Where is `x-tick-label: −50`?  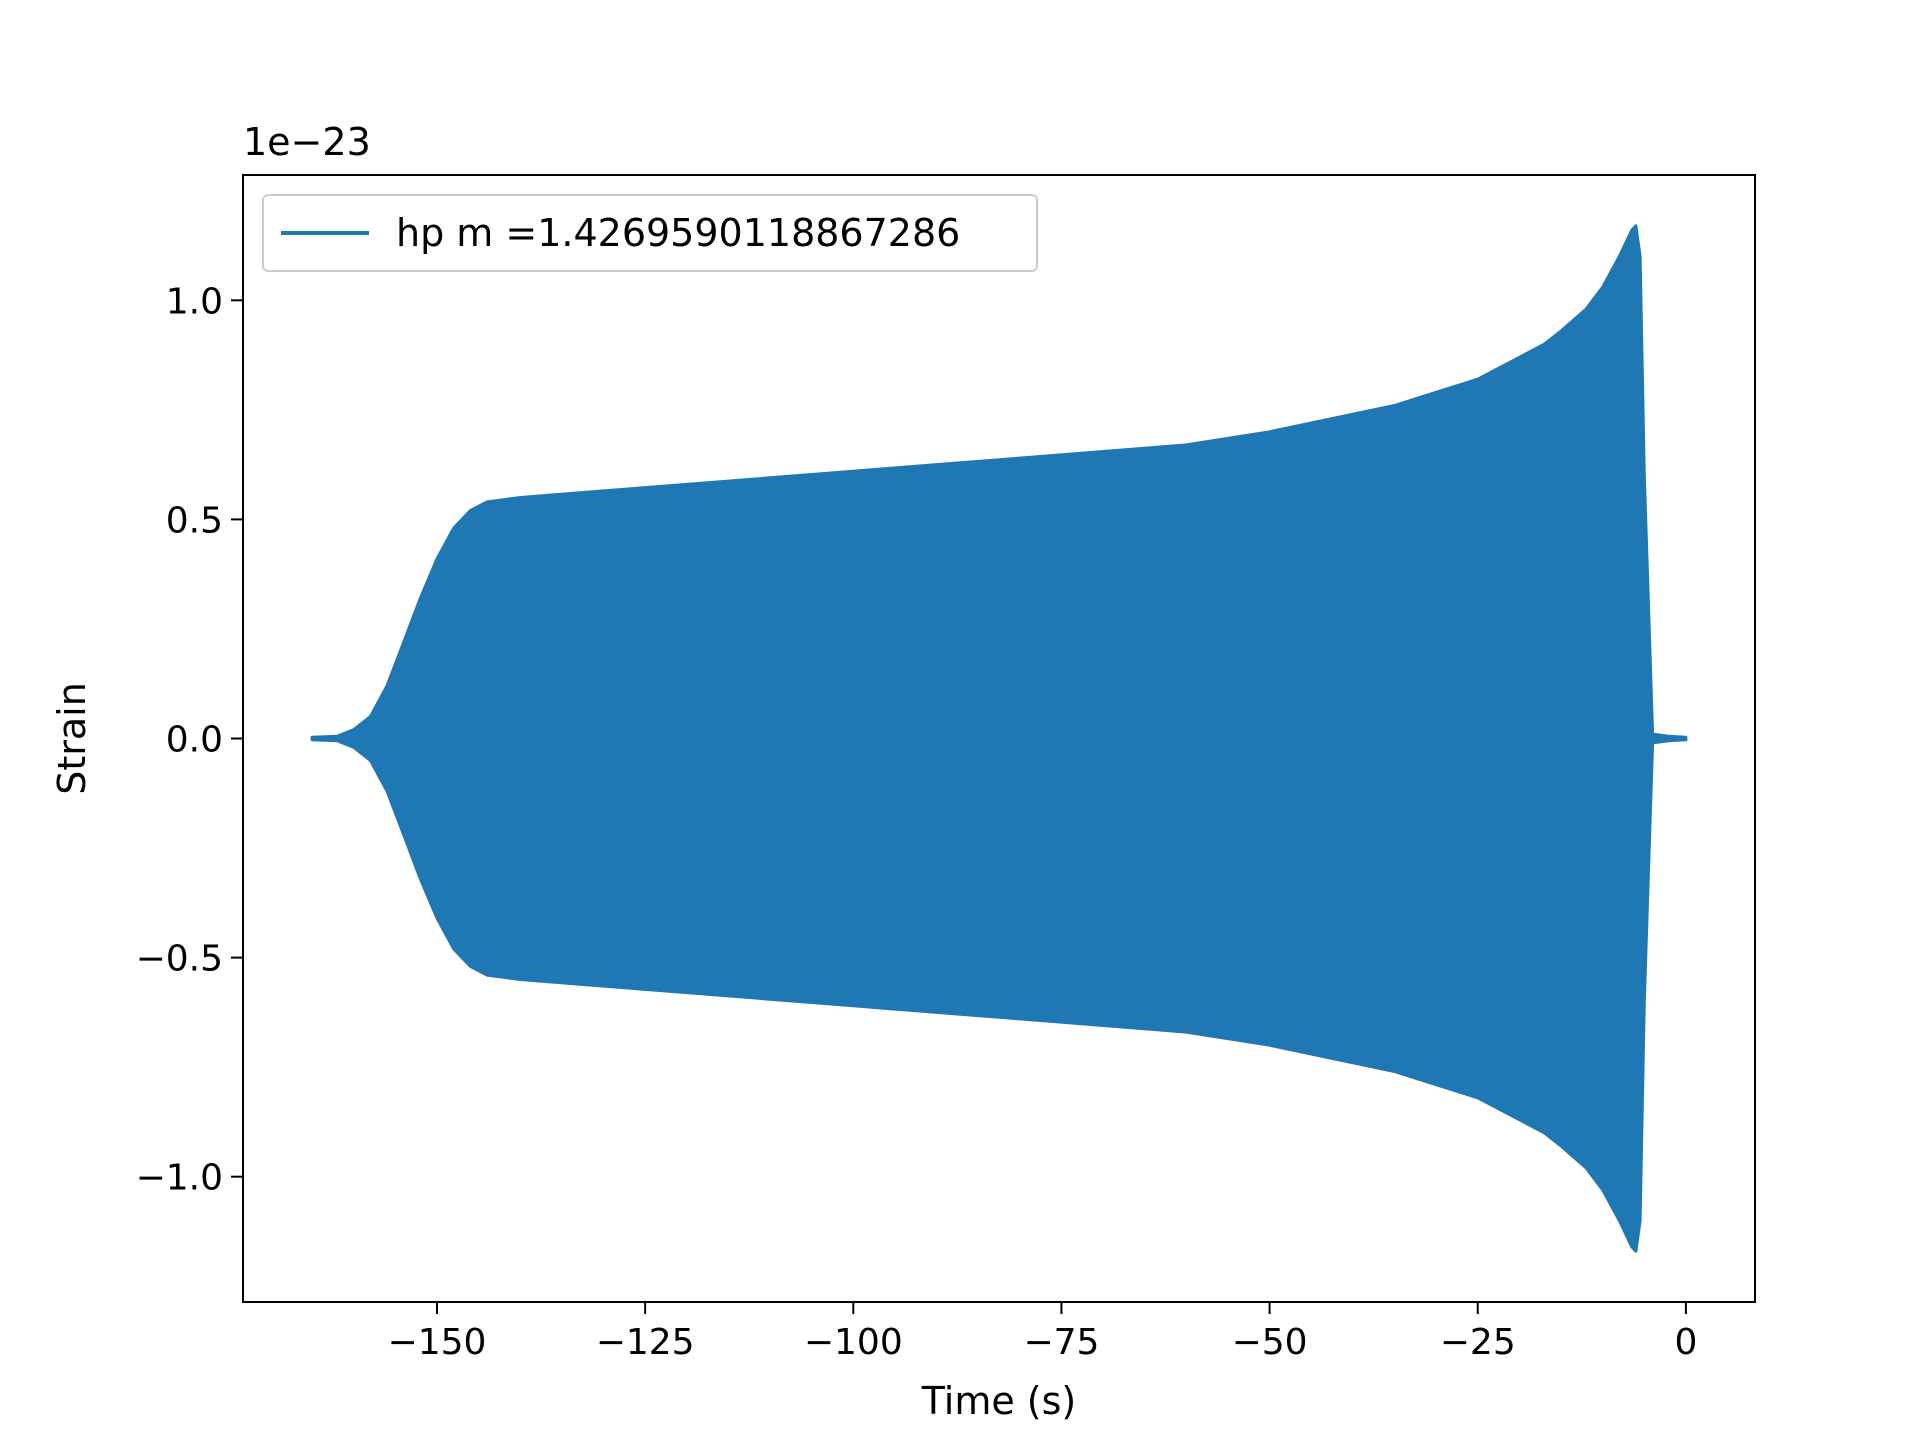 x-tick-label: −50 is located at coordinates (1270, 1342).